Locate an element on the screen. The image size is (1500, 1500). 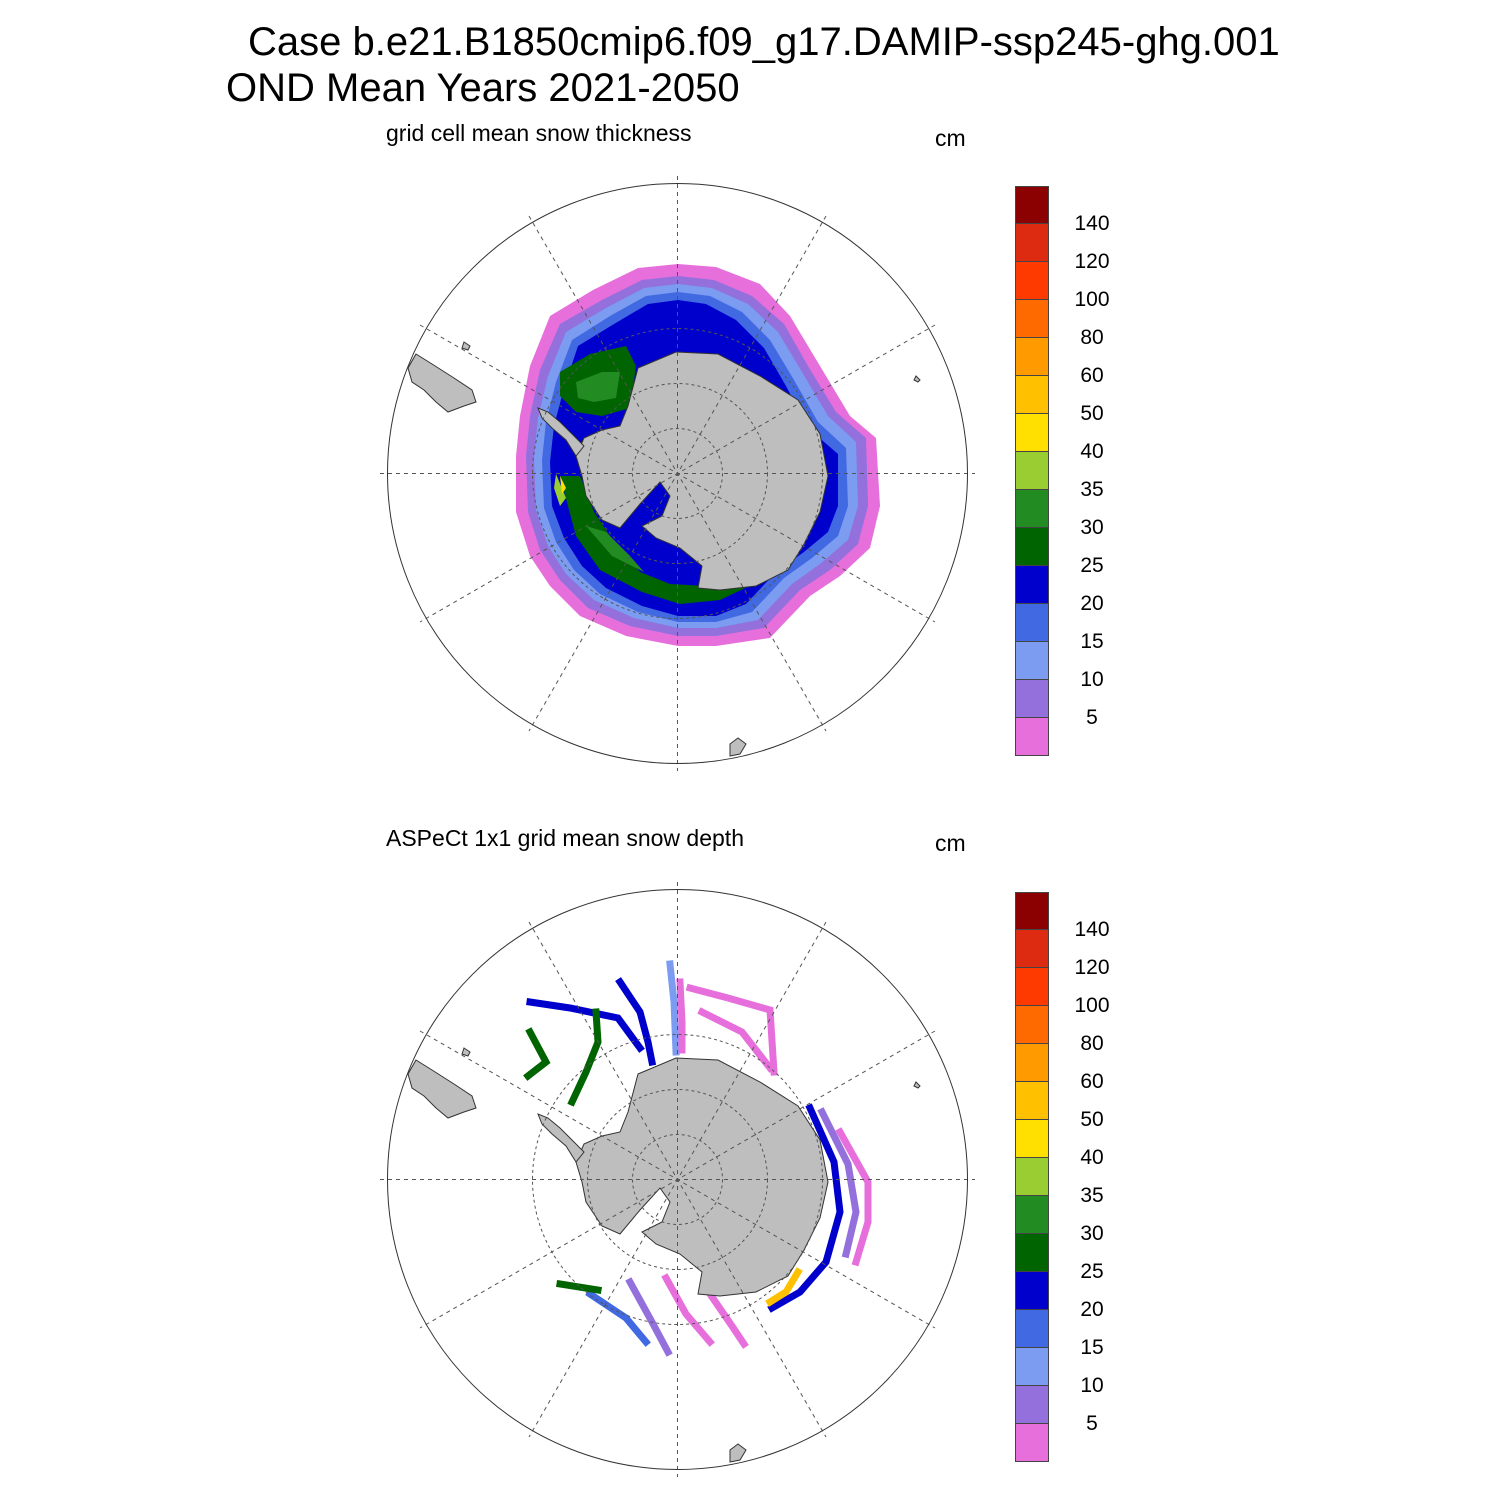
panel-title-model: grid cell mean snow thickness is located at coordinates (539, 133).